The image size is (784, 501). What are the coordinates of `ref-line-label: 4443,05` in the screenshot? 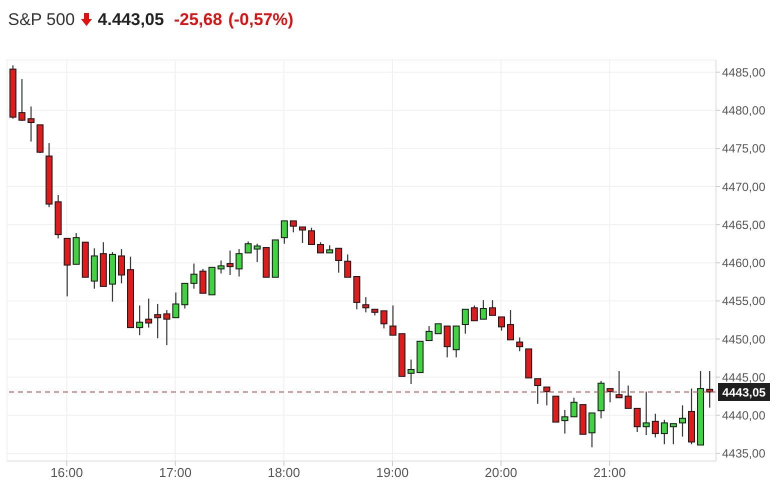 It's located at (744, 393).